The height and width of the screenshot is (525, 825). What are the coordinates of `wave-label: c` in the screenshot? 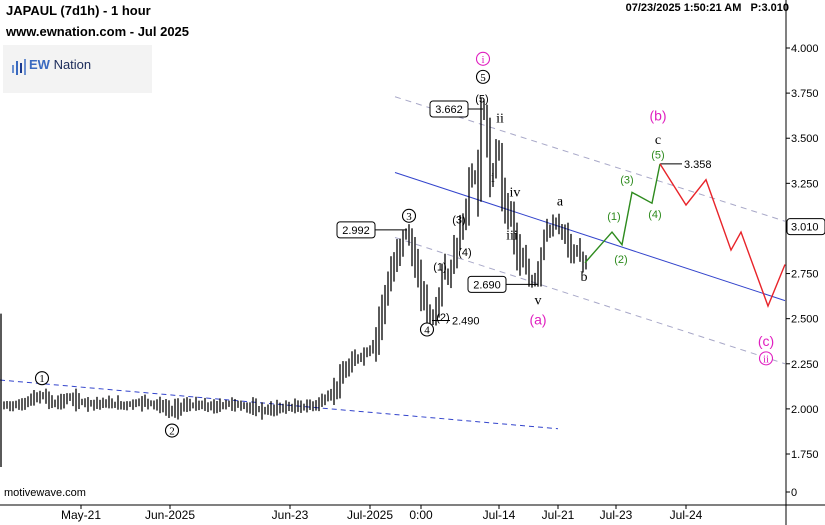 It's located at (658, 140).